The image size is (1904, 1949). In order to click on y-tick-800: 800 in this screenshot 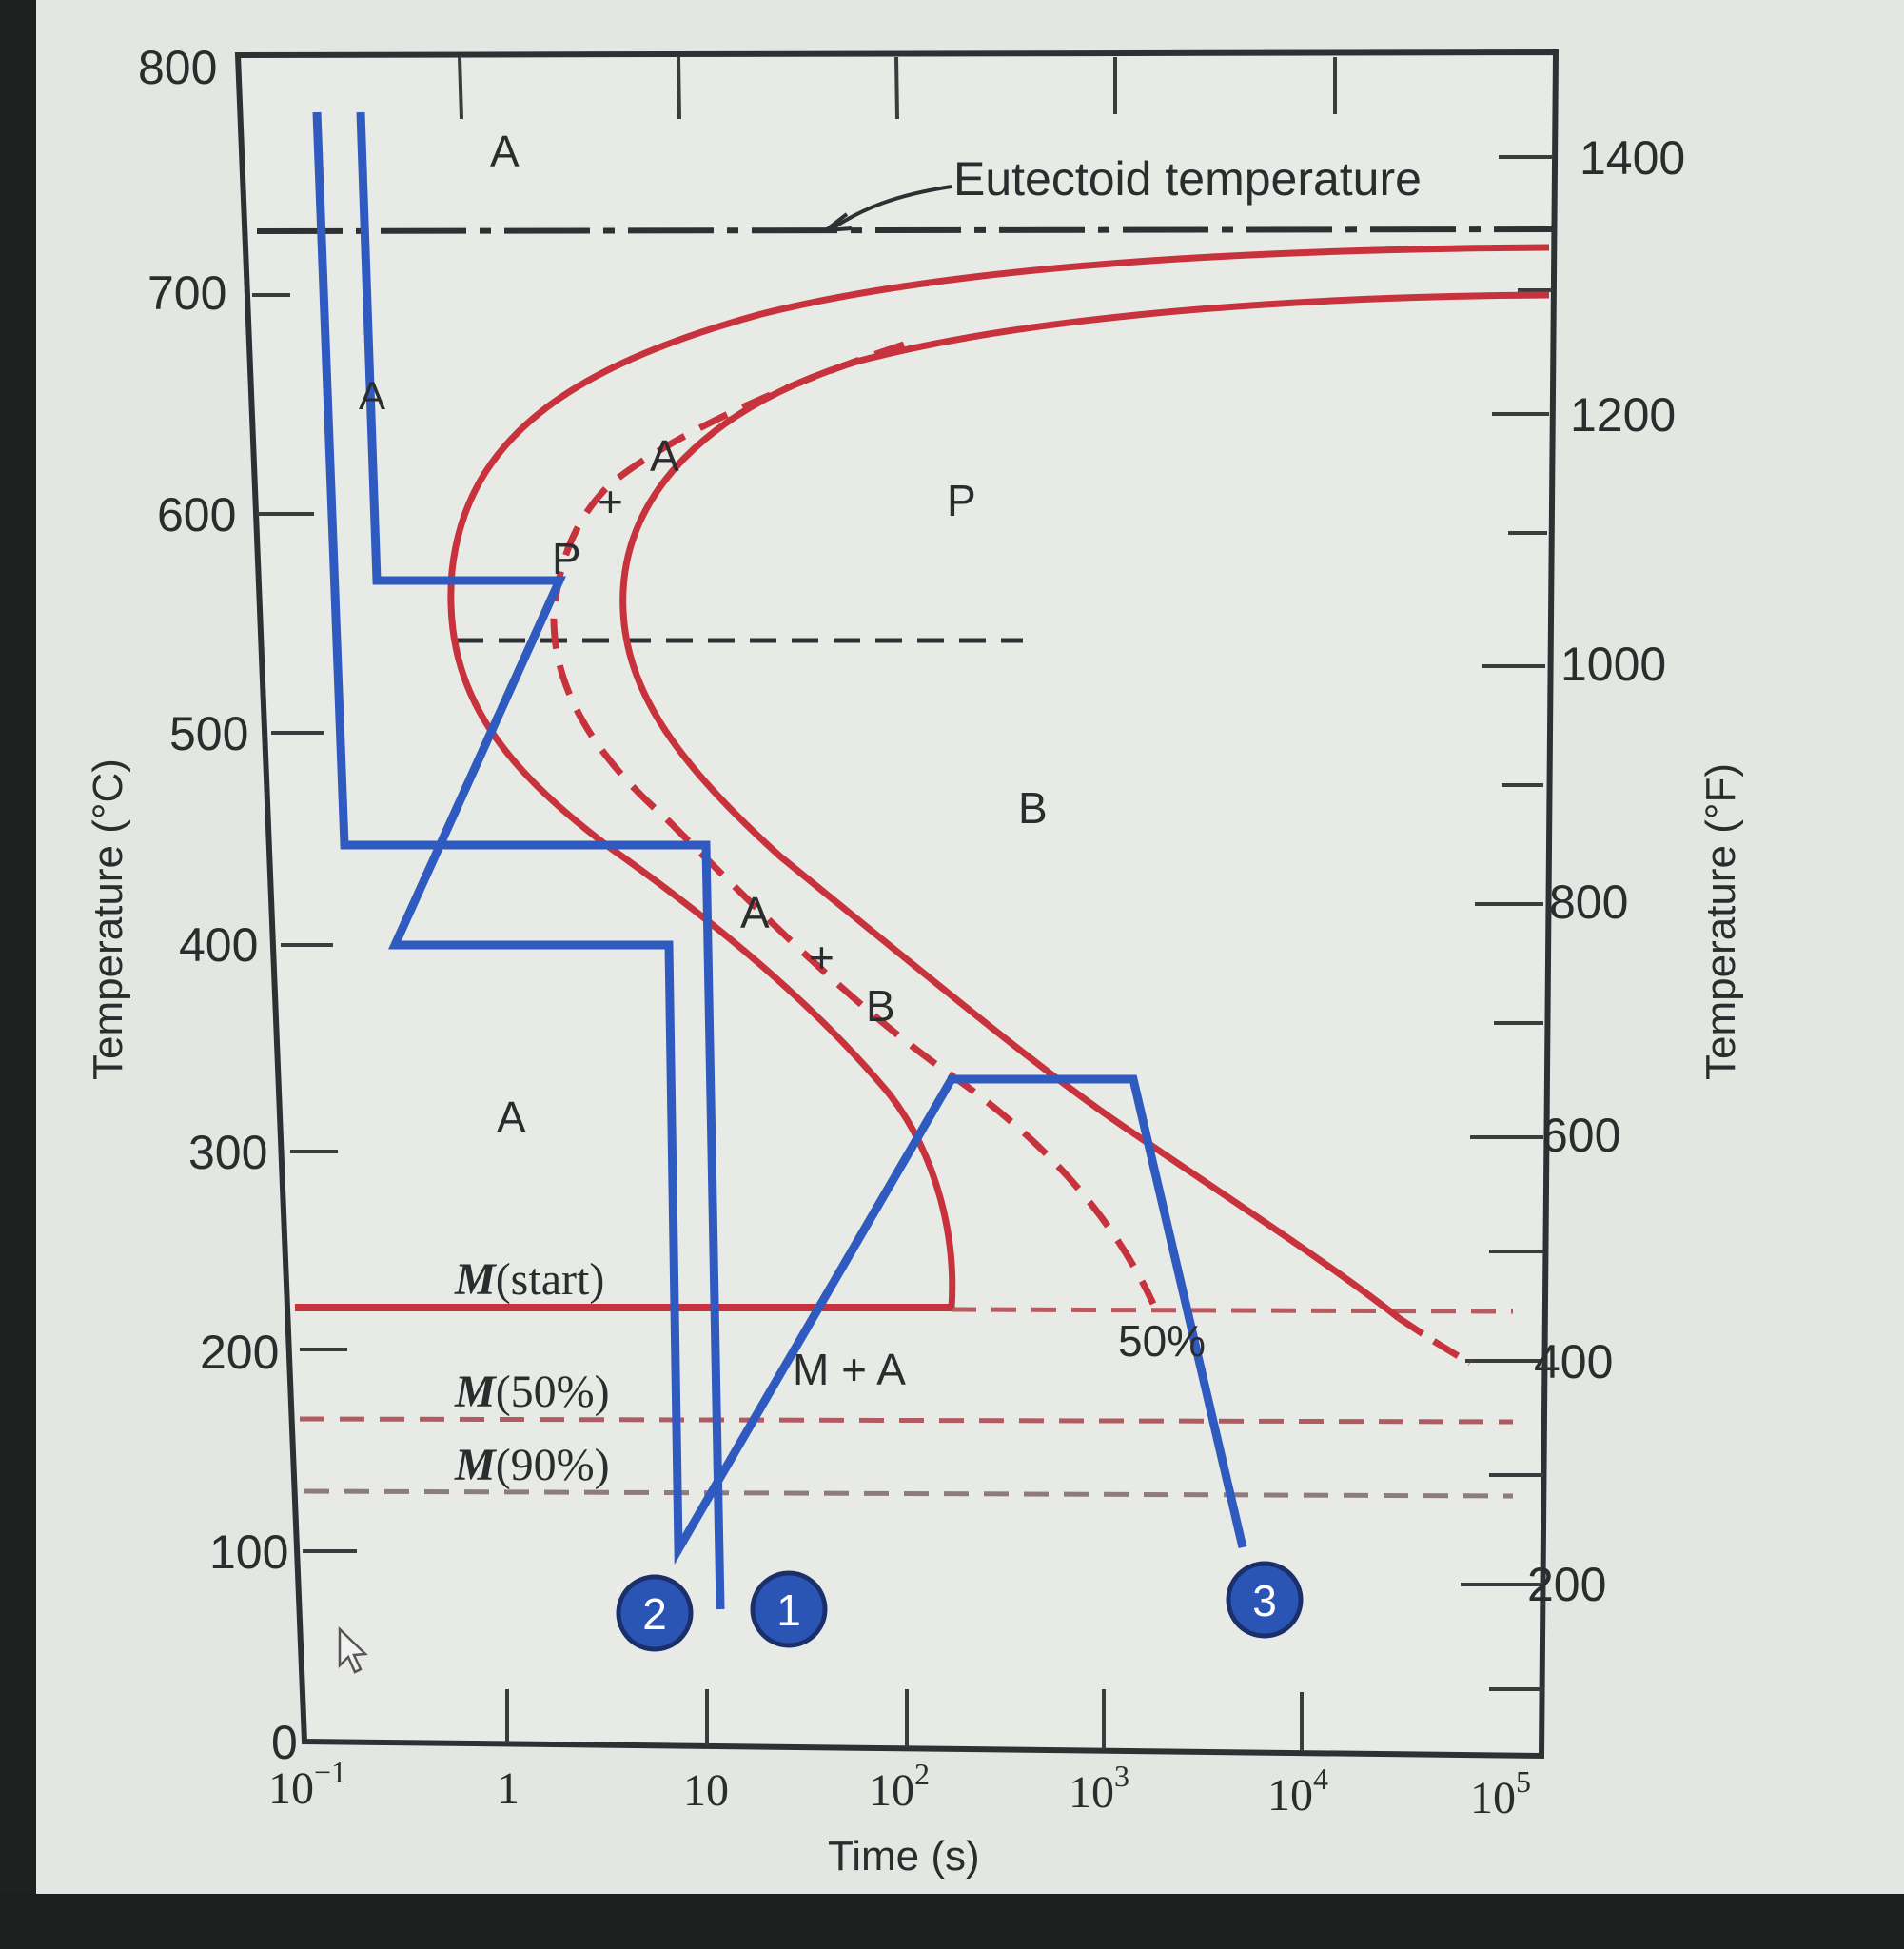, I will do `click(177, 67)`.